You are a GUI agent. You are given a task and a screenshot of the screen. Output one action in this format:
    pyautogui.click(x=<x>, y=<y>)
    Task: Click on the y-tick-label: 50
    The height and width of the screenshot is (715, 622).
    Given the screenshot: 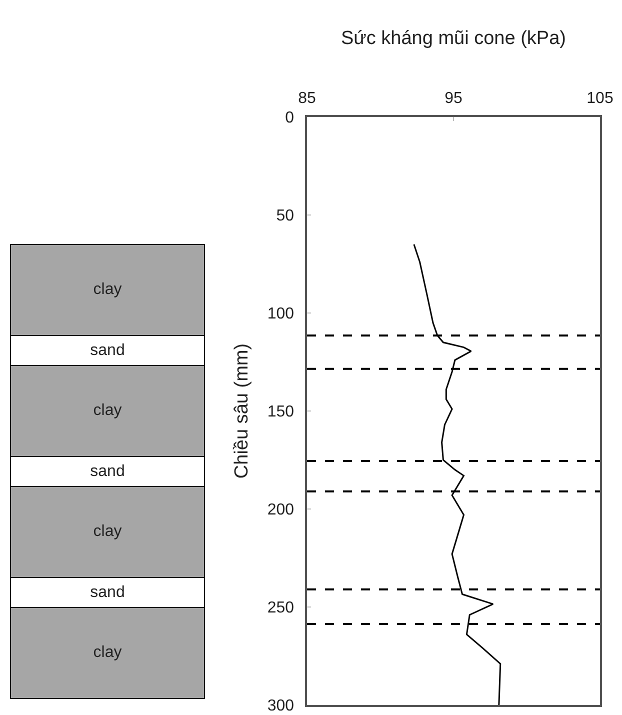 What is the action you would take?
    pyautogui.click(x=285, y=216)
    